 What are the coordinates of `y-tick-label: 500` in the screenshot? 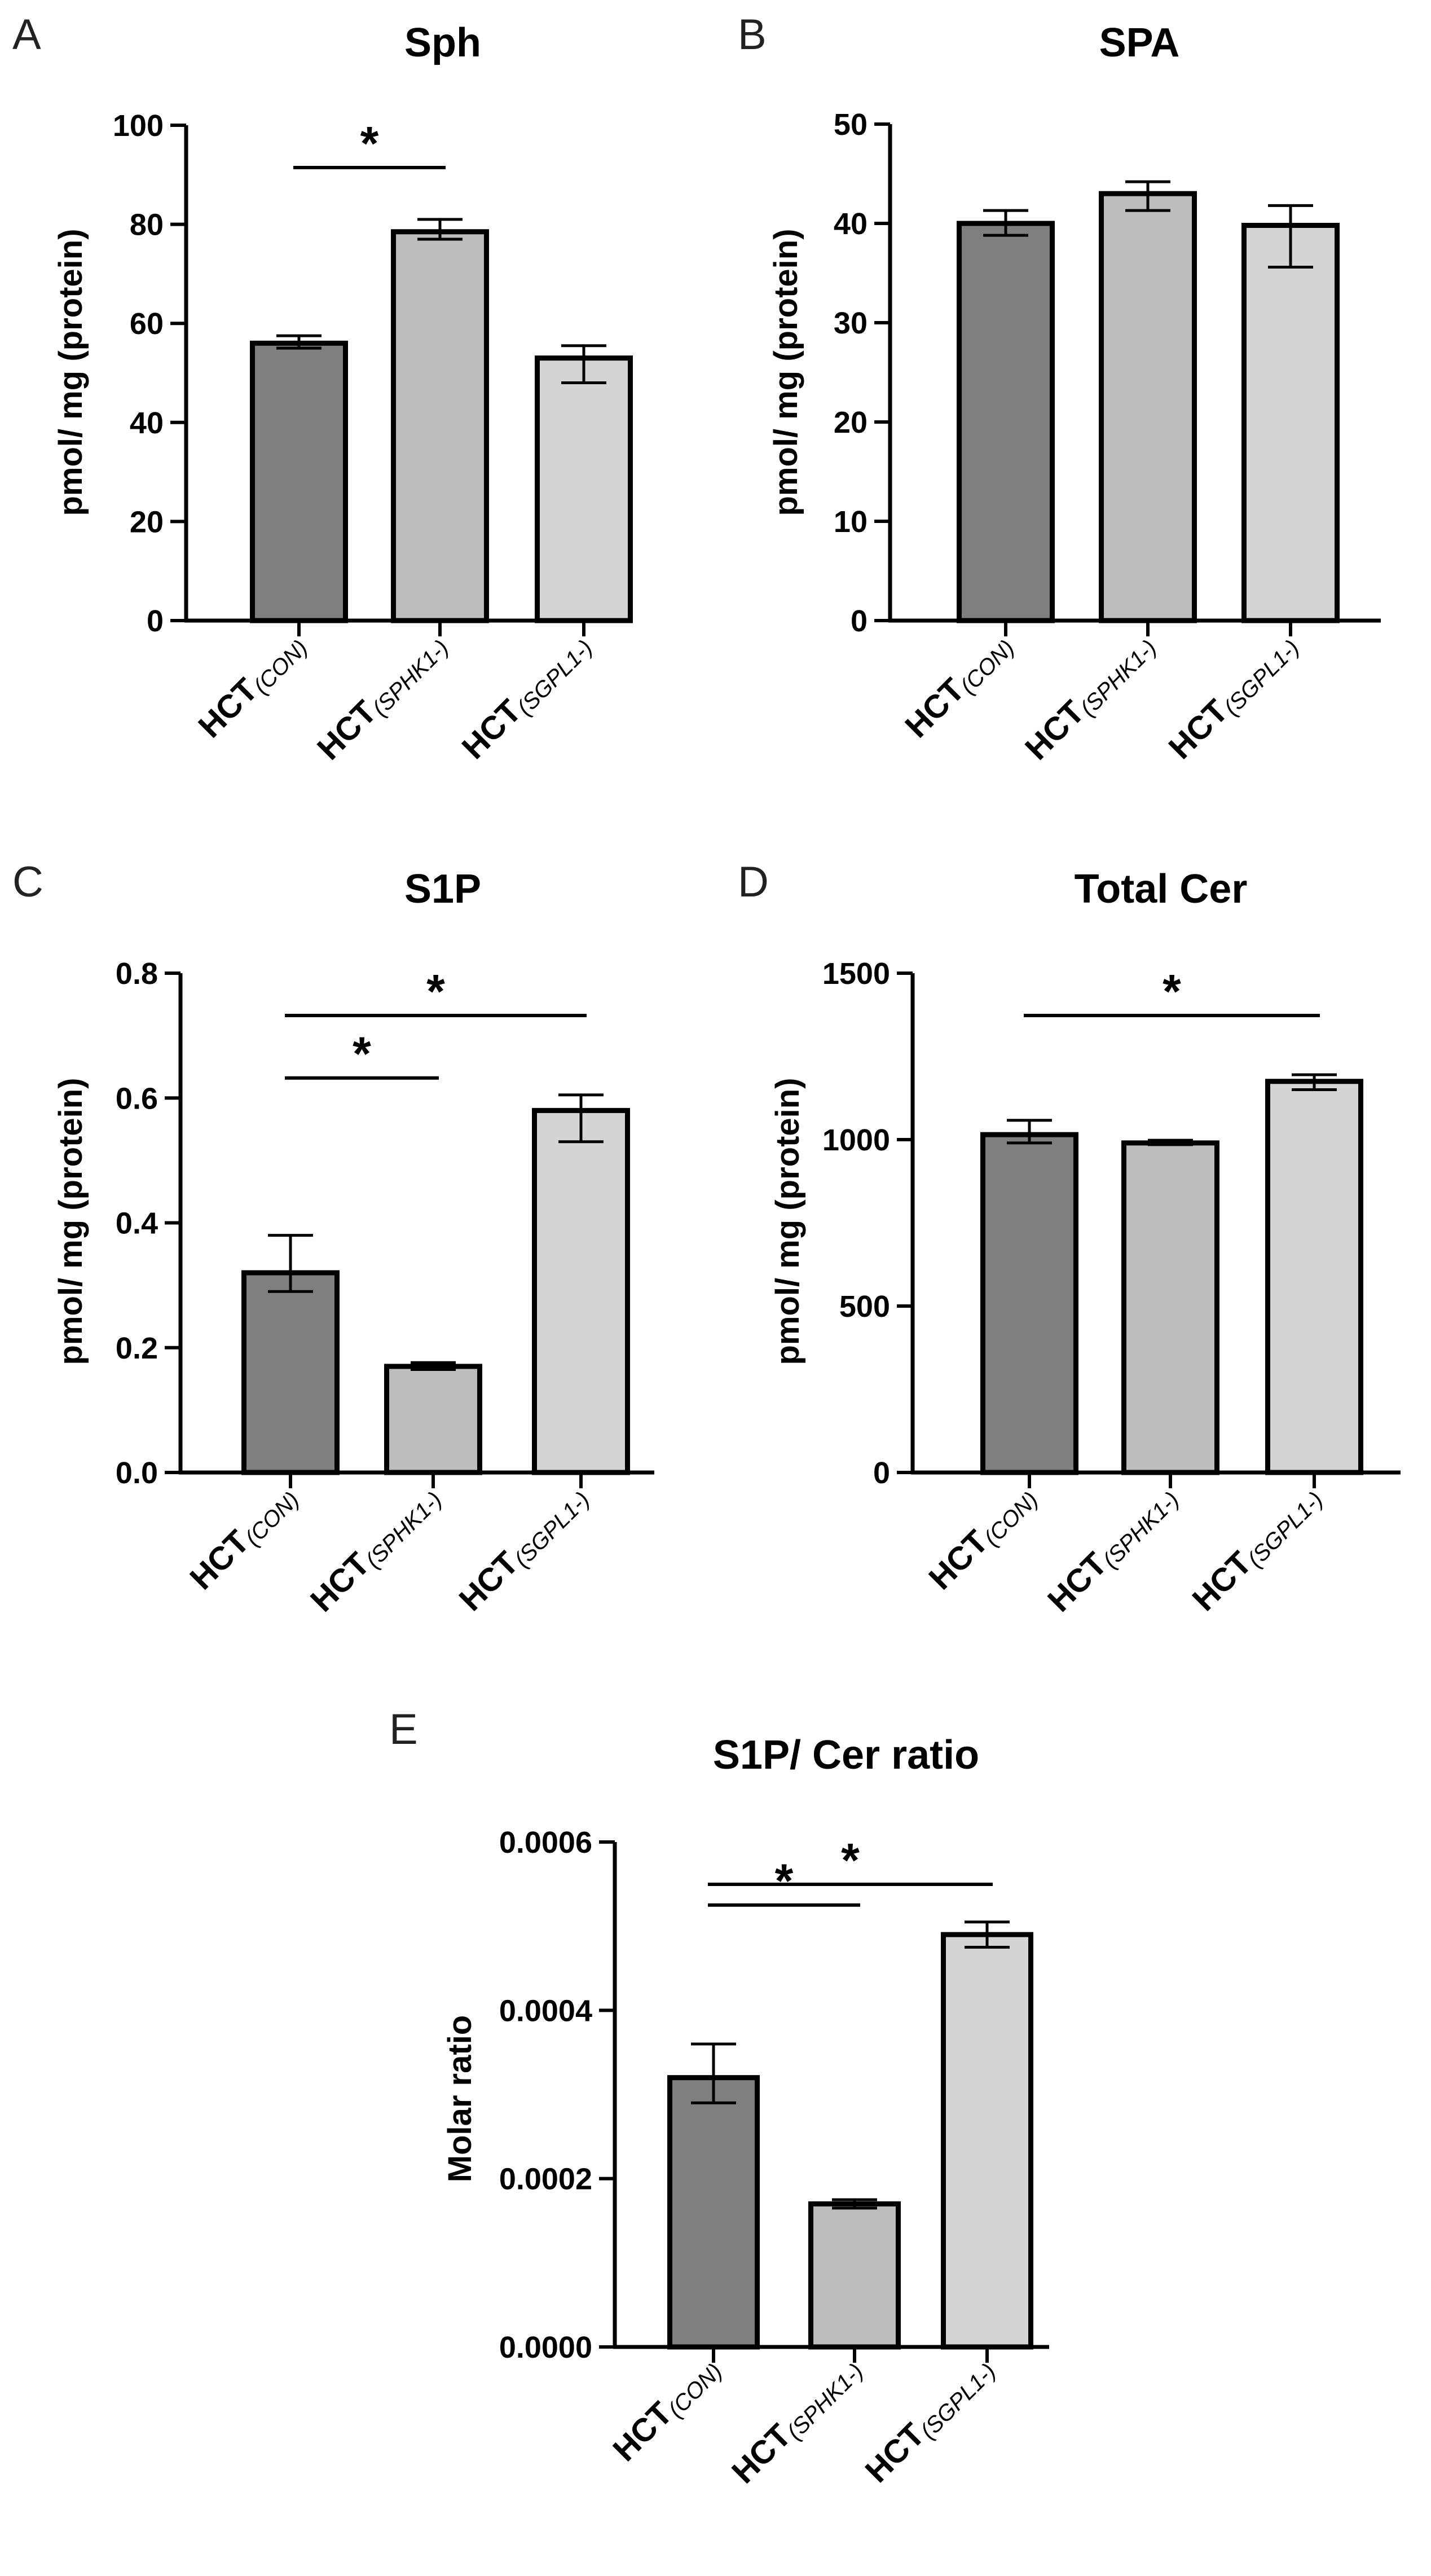 It's located at (864, 1307).